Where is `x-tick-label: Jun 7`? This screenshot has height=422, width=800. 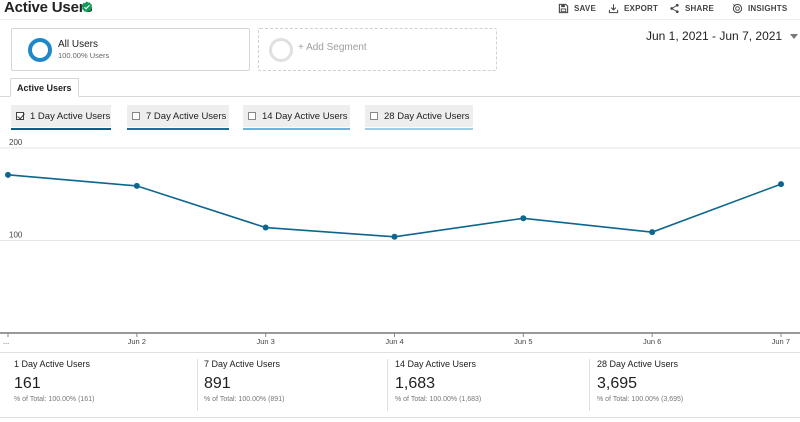
x-tick-label: Jun 7 is located at coordinates (781, 341).